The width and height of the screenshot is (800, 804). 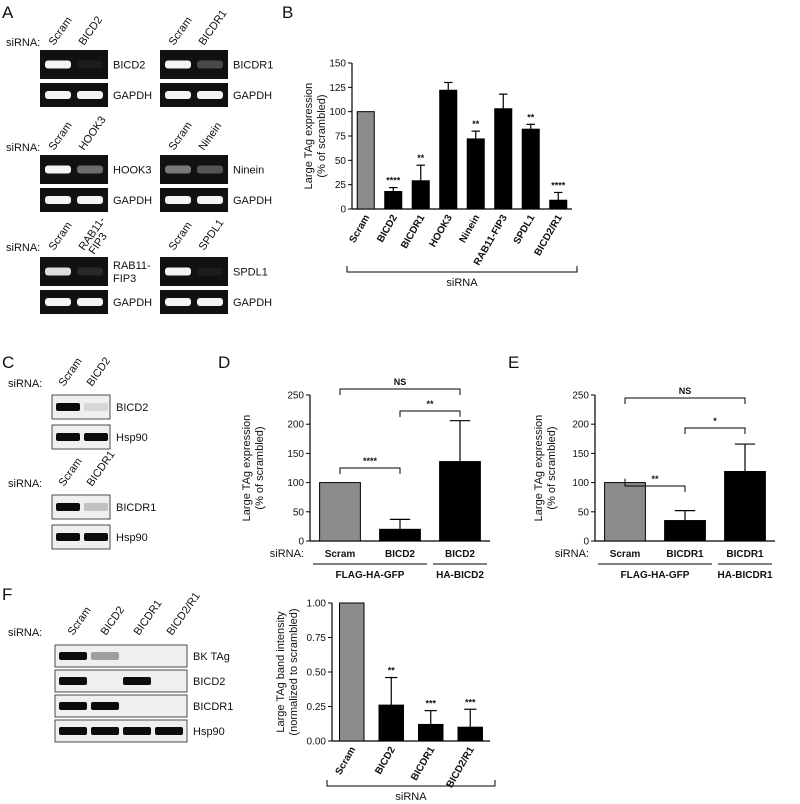 What do you see at coordinates (194, 169) in the screenshot?
I see `gel-ninein` at bounding box center [194, 169].